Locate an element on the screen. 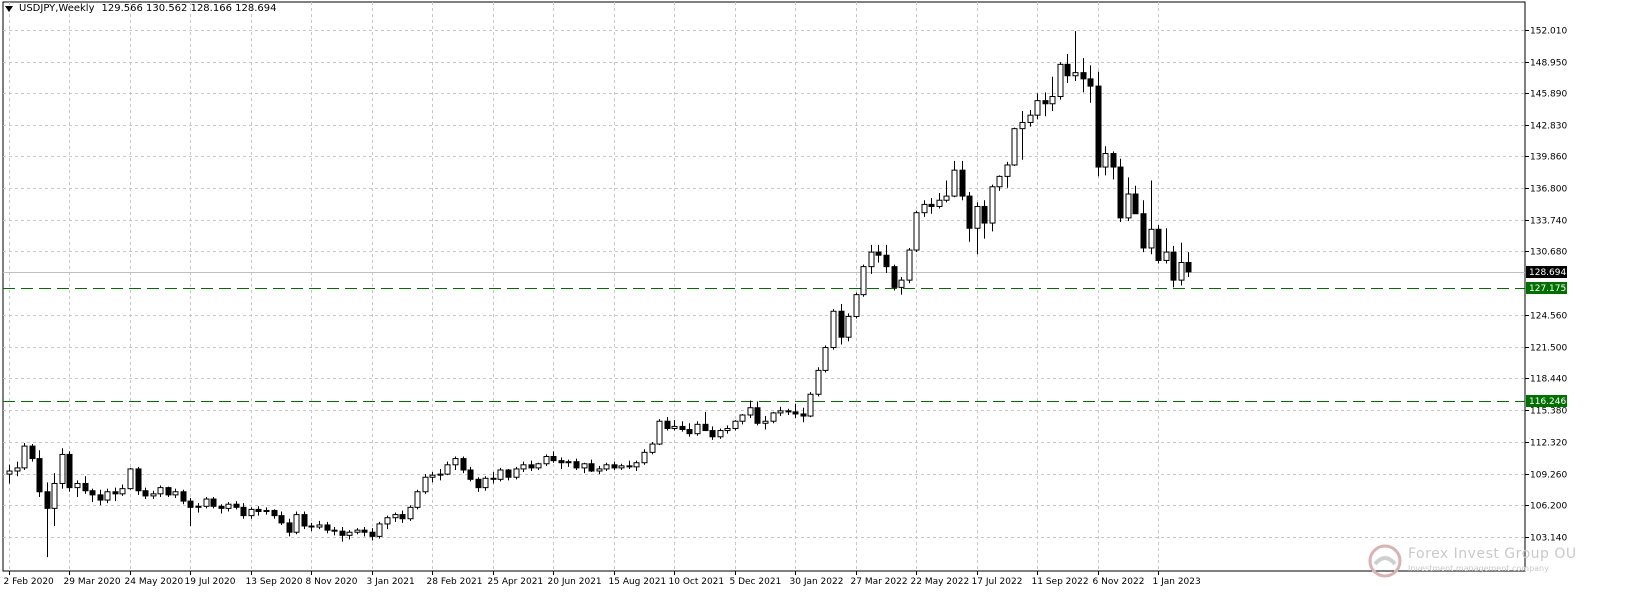 The width and height of the screenshot is (1629, 615). y-tick-label: 121.500 is located at coordinates (1548, 349).